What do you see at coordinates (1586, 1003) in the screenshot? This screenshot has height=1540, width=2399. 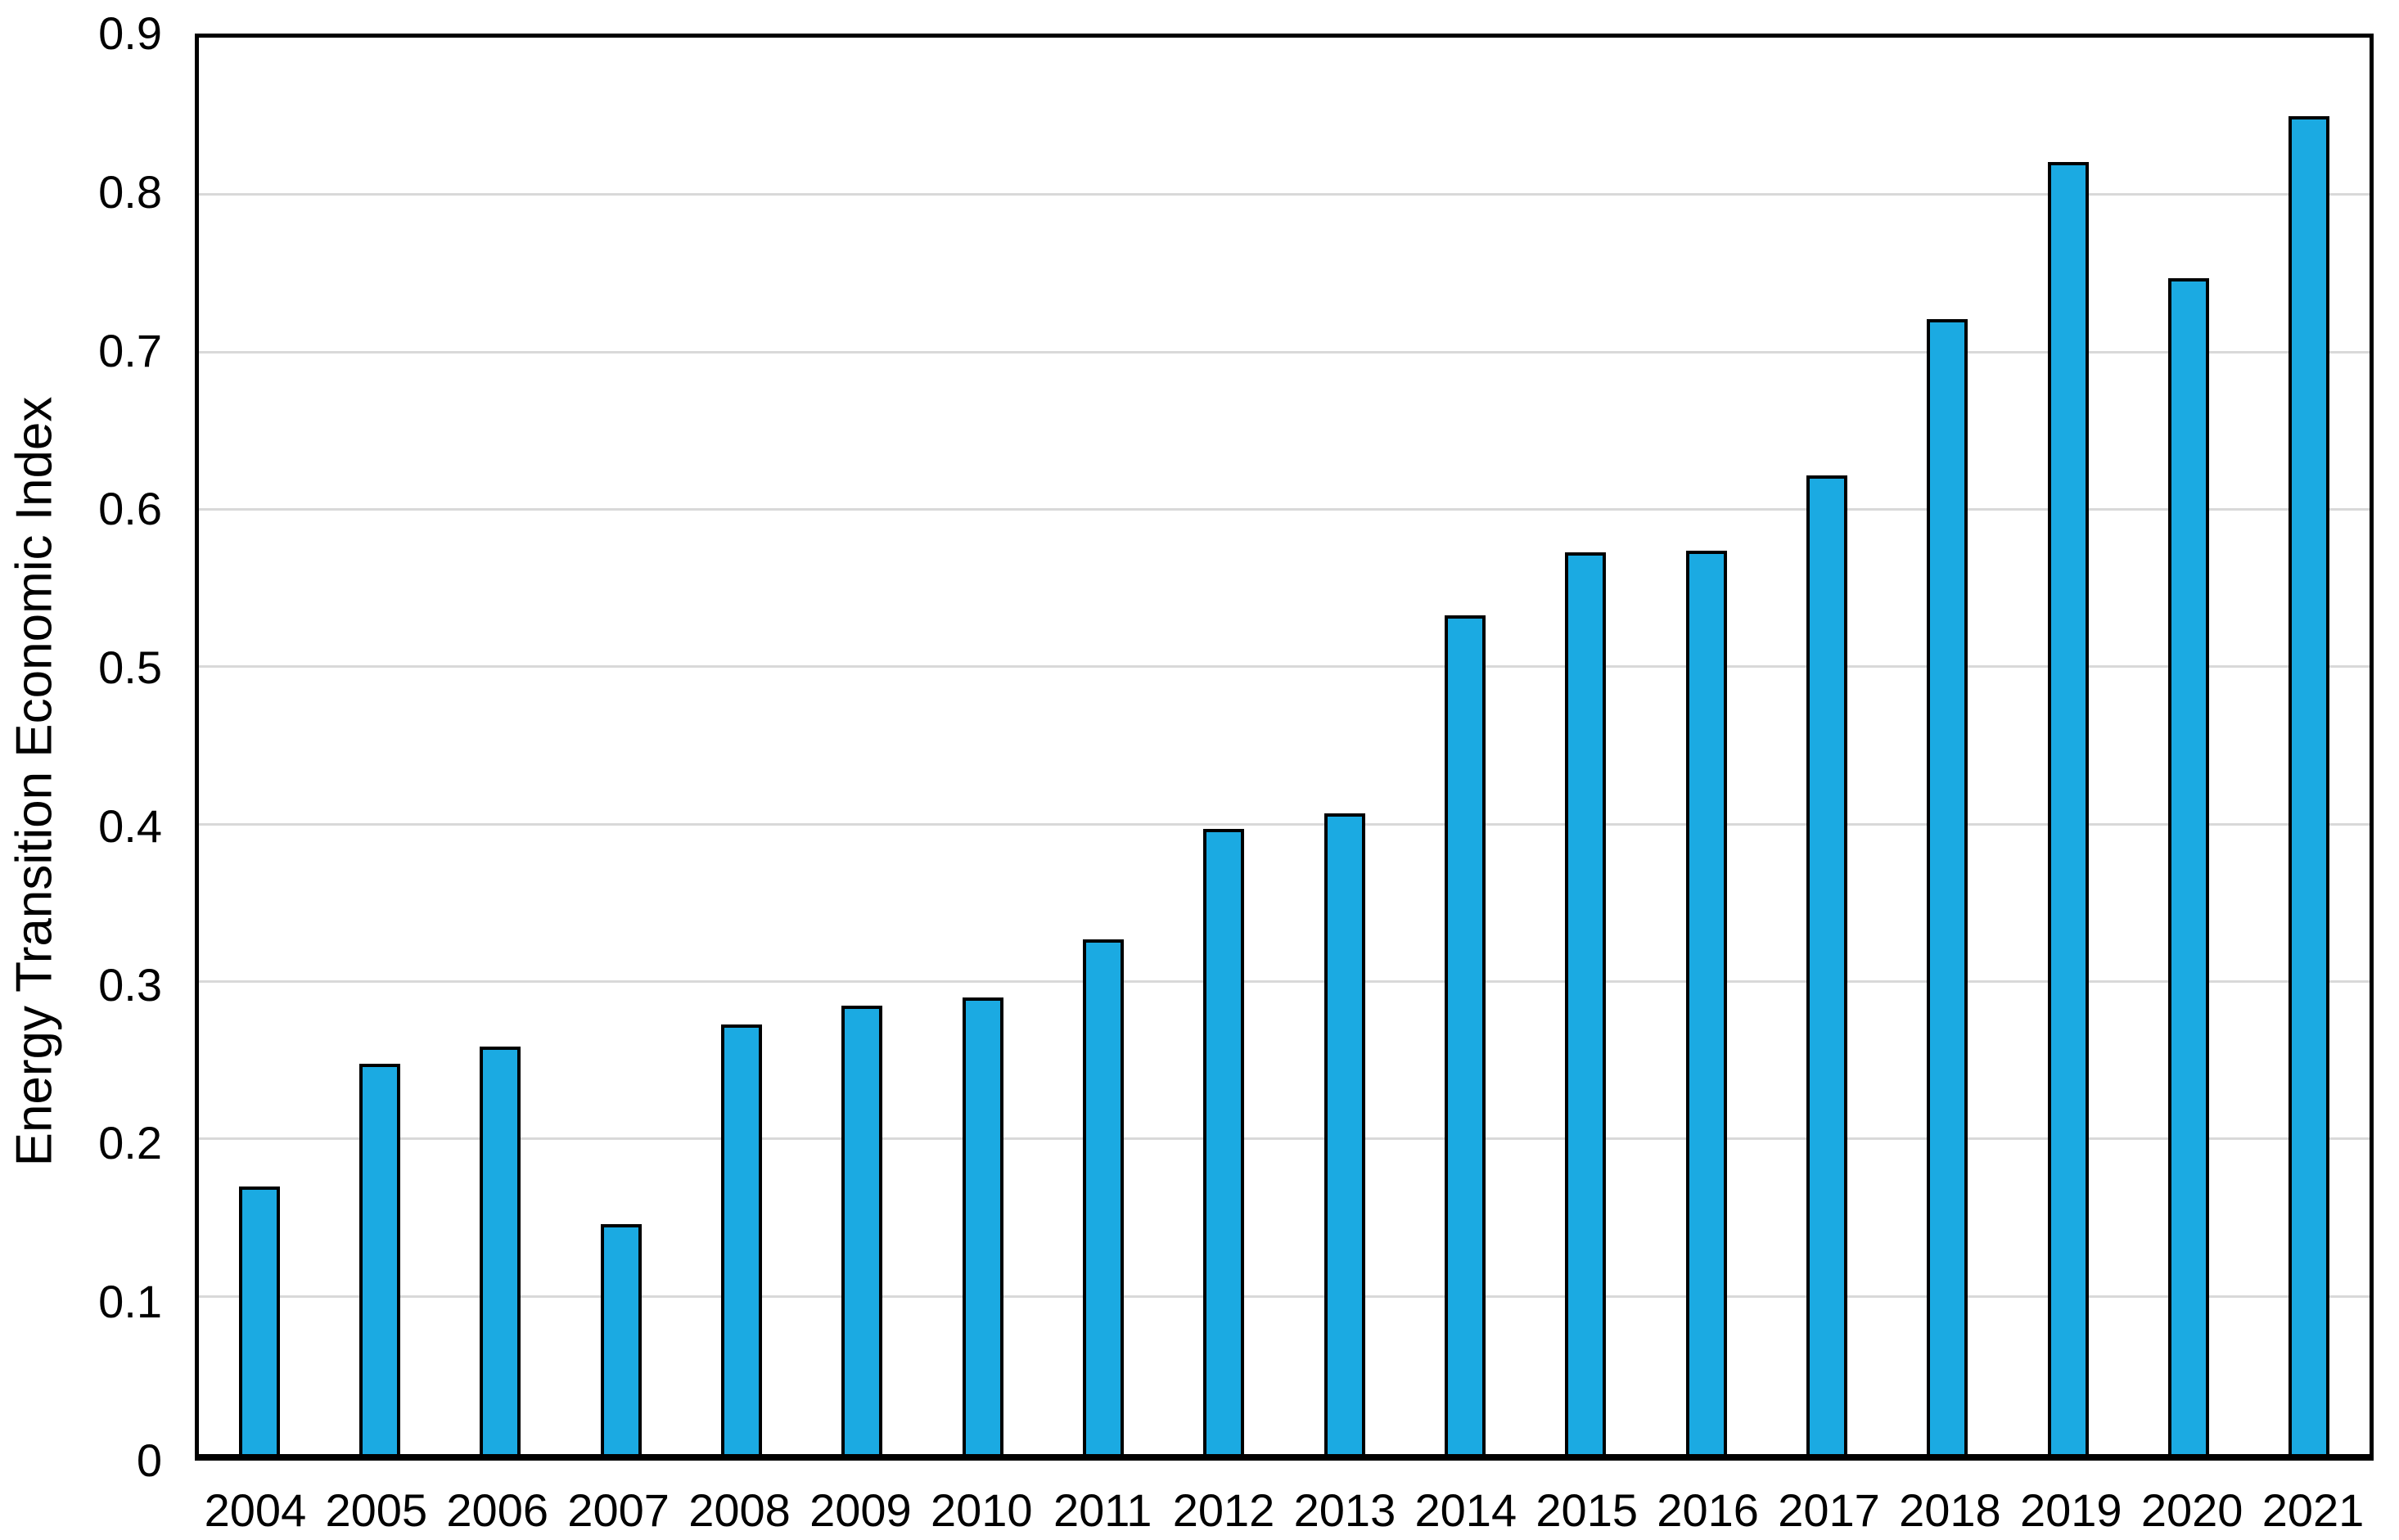 I see `bar-2015` at bounding box center [1586, 1003].